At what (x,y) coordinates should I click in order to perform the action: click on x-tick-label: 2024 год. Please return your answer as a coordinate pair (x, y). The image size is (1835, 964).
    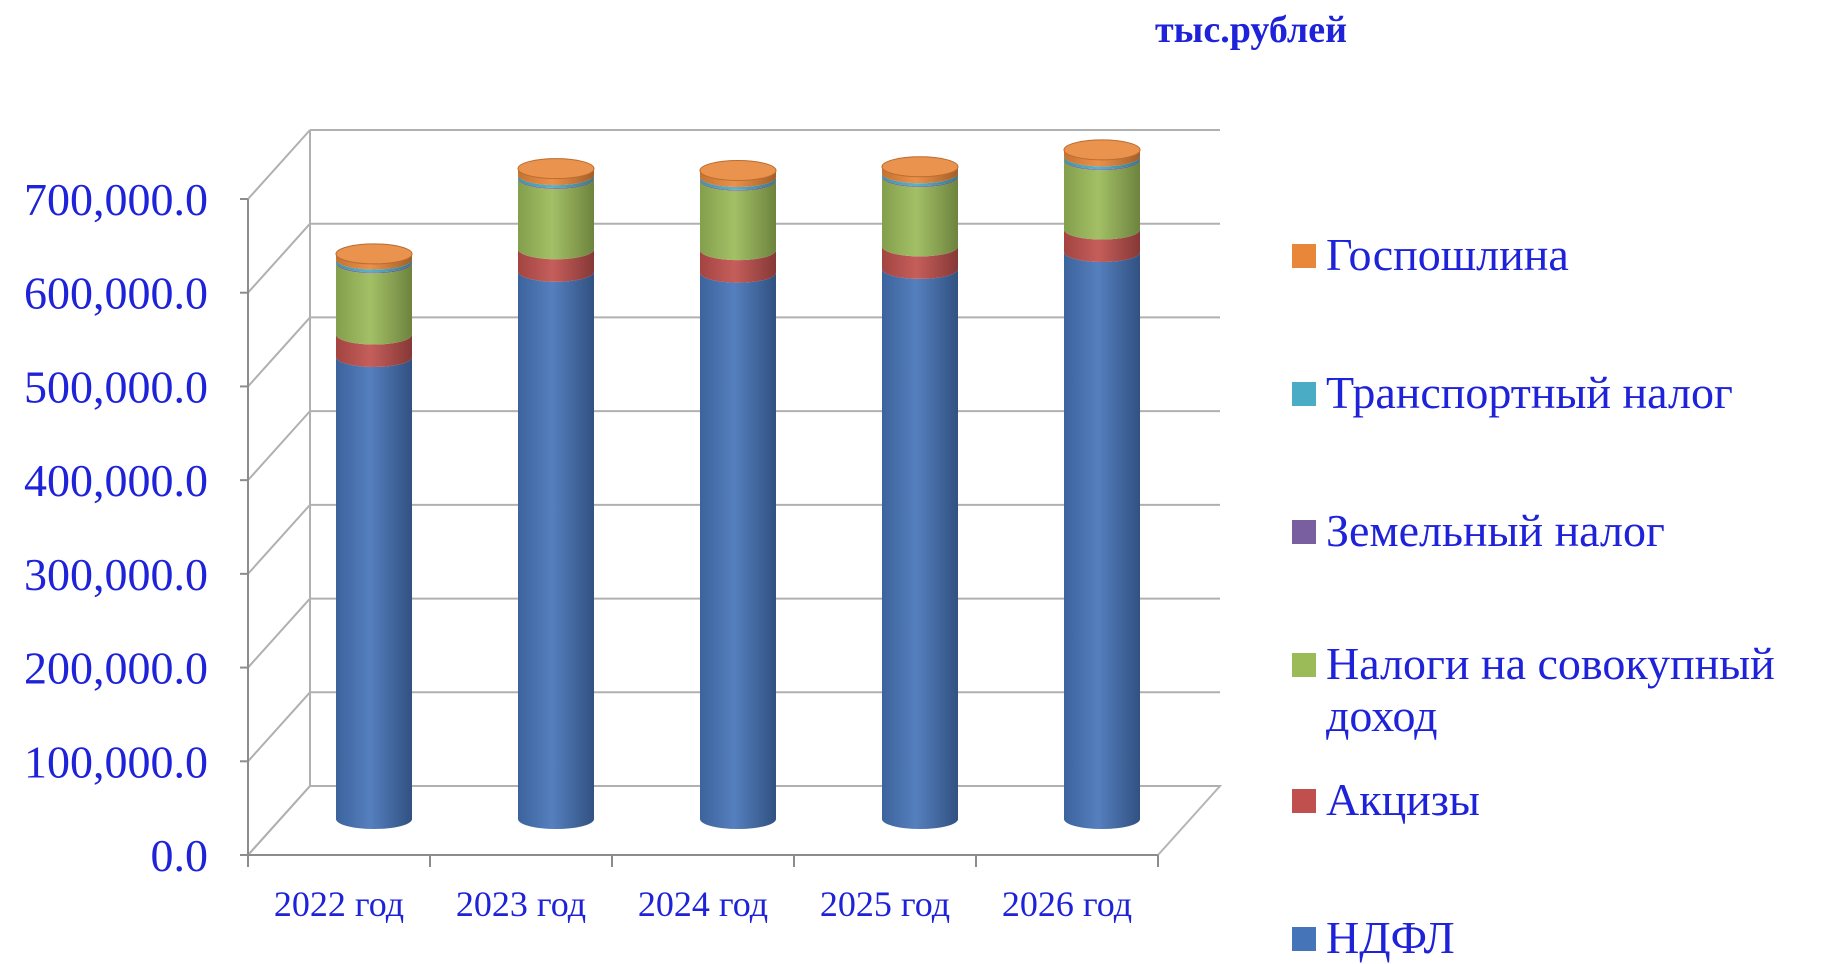
    Looking at the image, I should click on (703, 904).